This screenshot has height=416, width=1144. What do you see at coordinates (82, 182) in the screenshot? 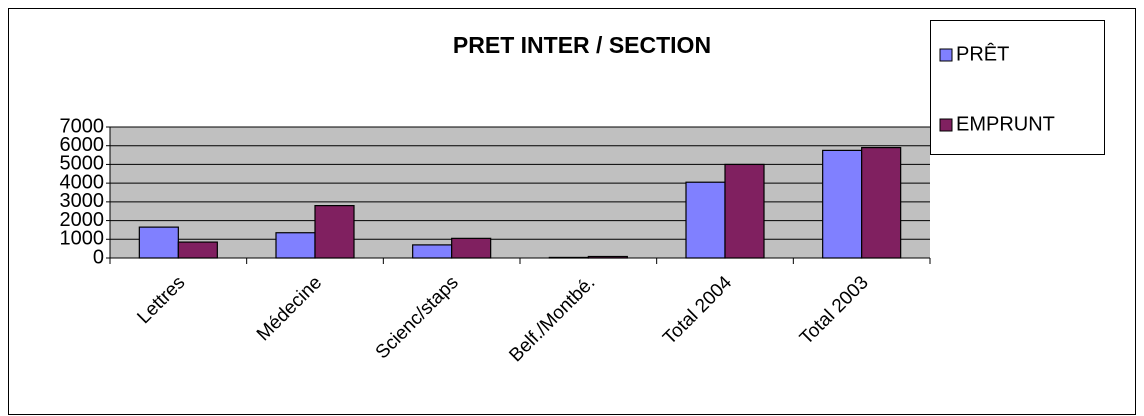
I see `y-tick-label: 4000` at bounding box center [82, 182].